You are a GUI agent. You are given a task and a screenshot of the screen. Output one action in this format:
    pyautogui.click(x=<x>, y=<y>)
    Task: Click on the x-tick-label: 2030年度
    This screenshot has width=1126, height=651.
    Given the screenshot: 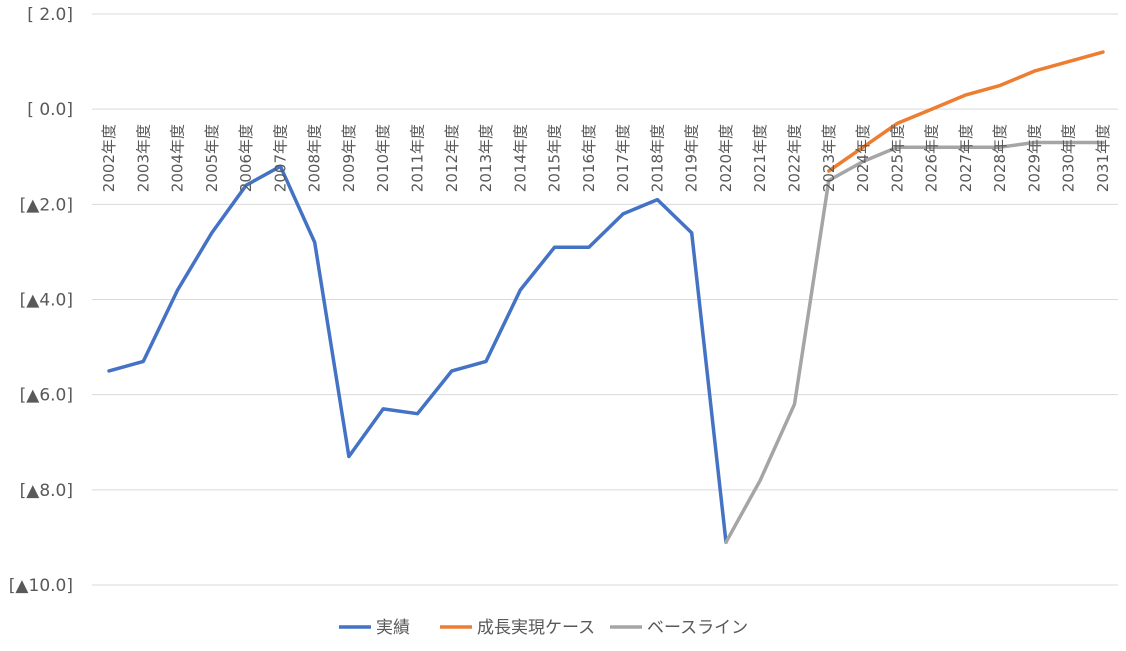 What is the action you would take?
    pyautogui.click(x=1069, y=158)
    